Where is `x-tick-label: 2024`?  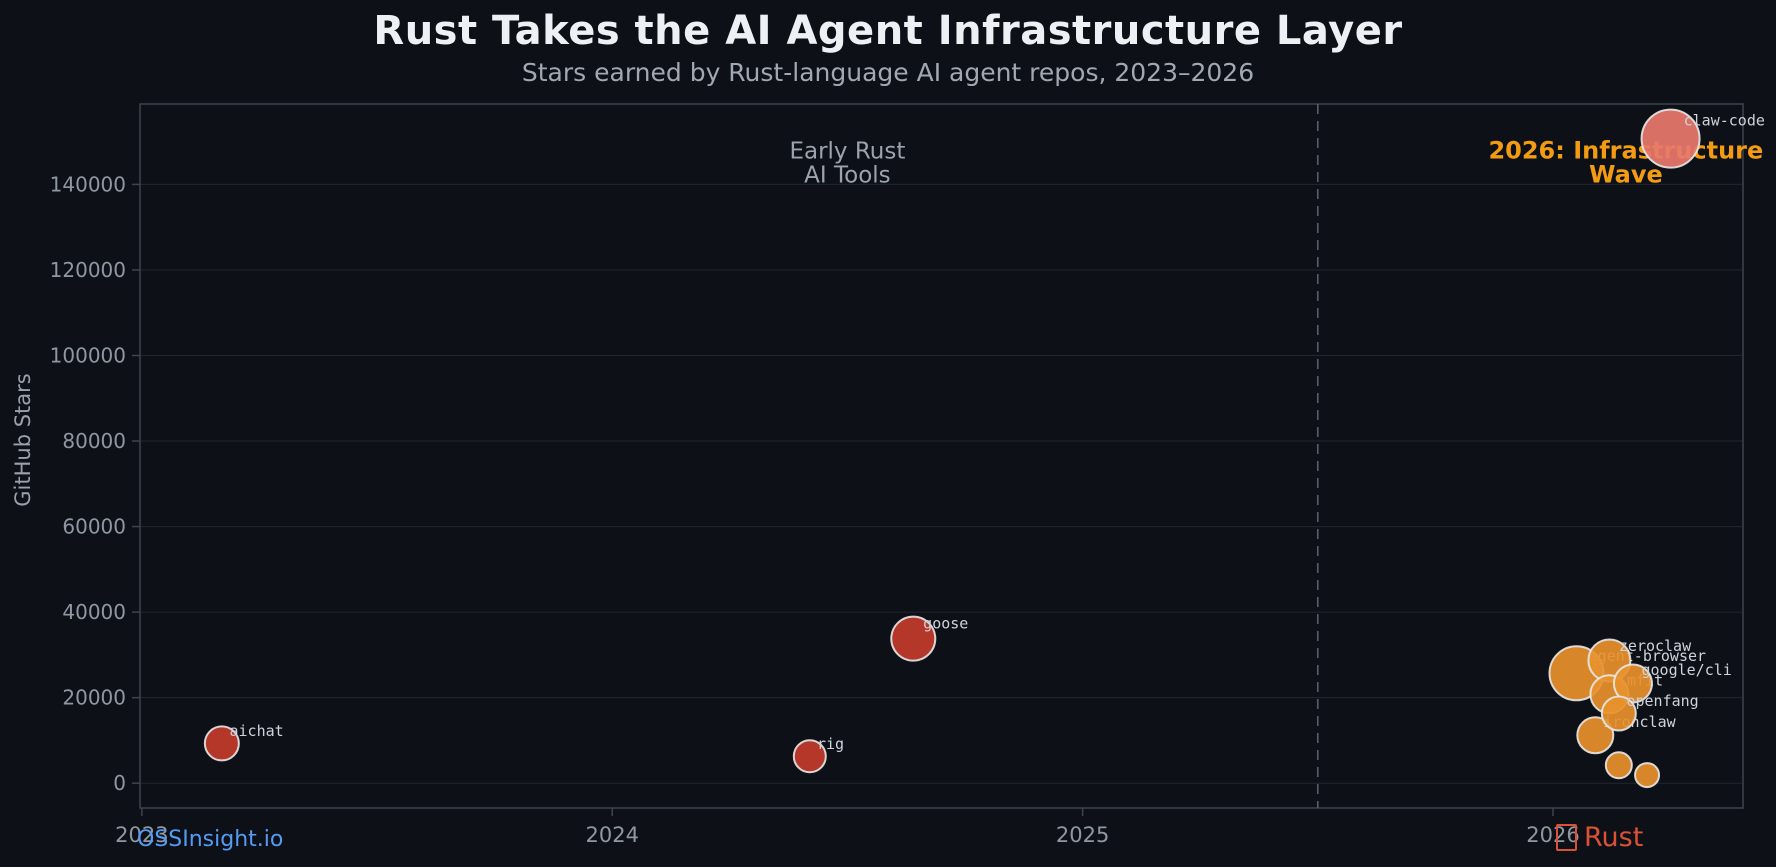
x-tick-label: 2024 is located at coordinates (612, 835).